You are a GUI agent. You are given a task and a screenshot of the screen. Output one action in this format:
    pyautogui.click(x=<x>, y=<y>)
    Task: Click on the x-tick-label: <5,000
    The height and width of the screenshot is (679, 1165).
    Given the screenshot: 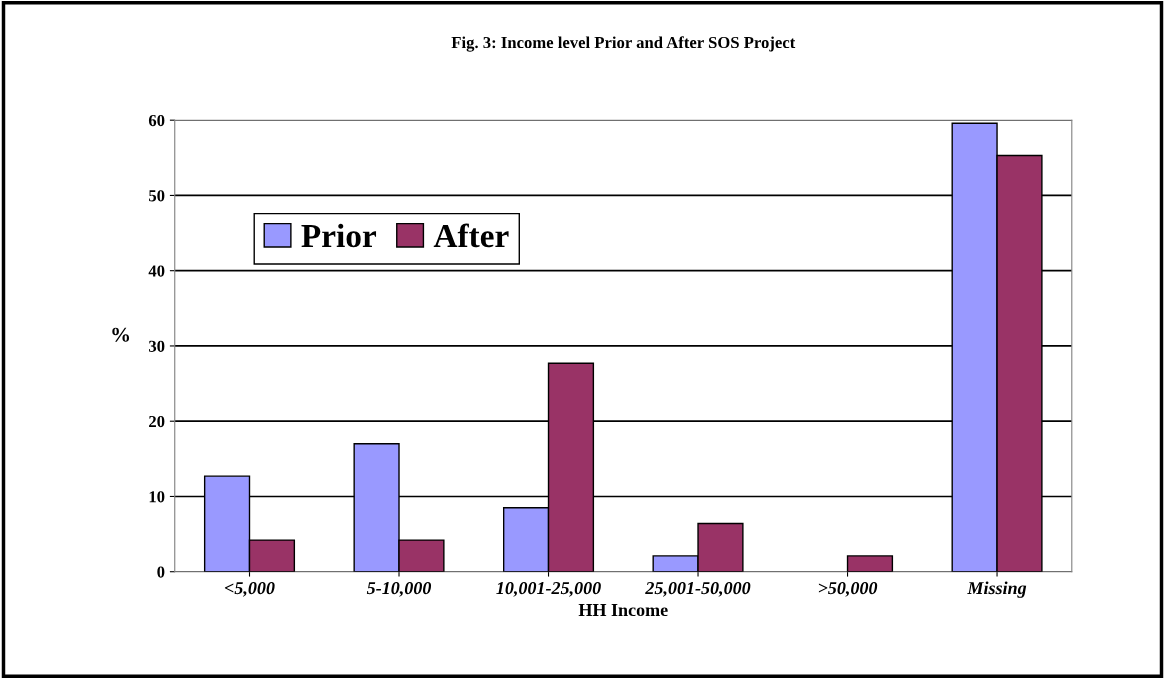 What is the action you would take?
    pyautogui.click(x=249, y=589)
    